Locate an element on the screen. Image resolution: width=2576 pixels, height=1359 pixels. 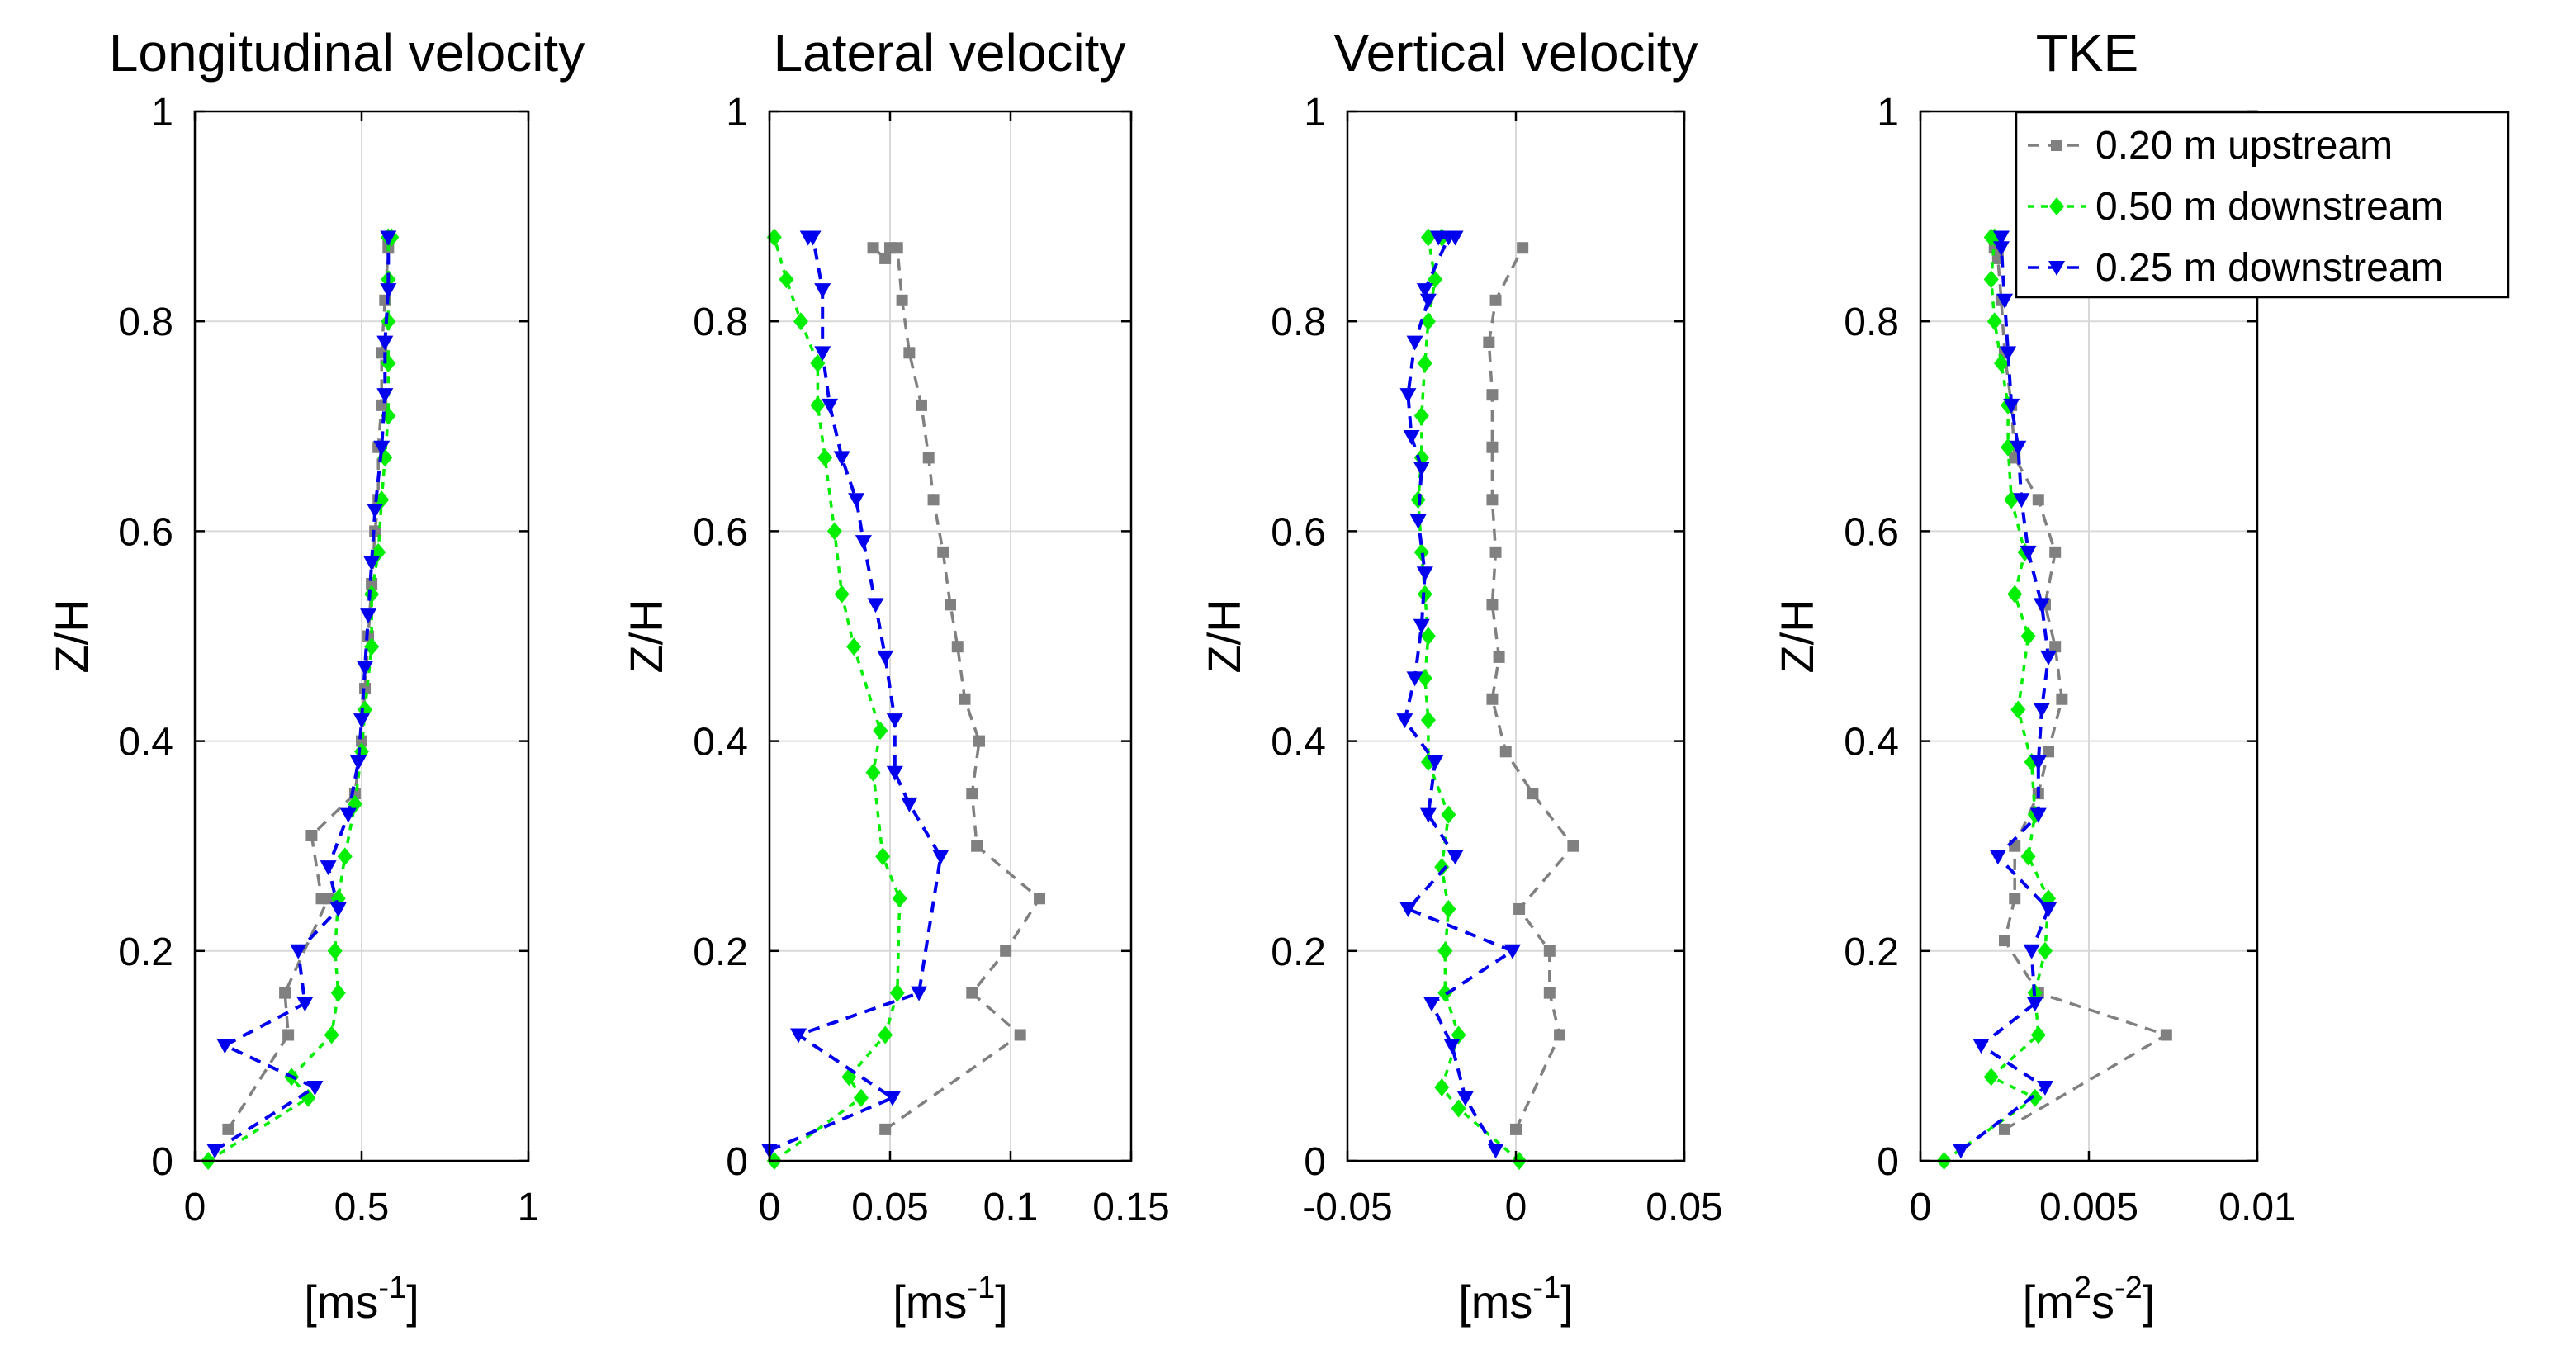
legend-marker-down050 is located at coordinates (2056, 206).